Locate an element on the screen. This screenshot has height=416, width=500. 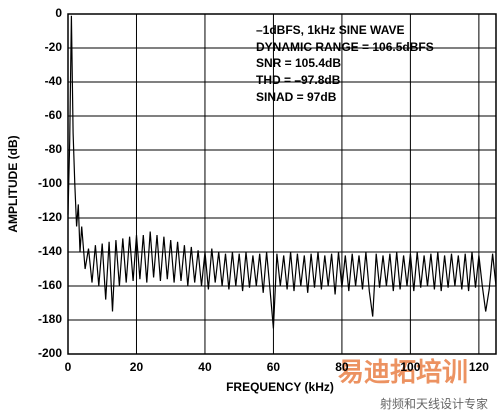
y-axis-label: AMPLITUDE (dB) is located at coordinates (13, 183).